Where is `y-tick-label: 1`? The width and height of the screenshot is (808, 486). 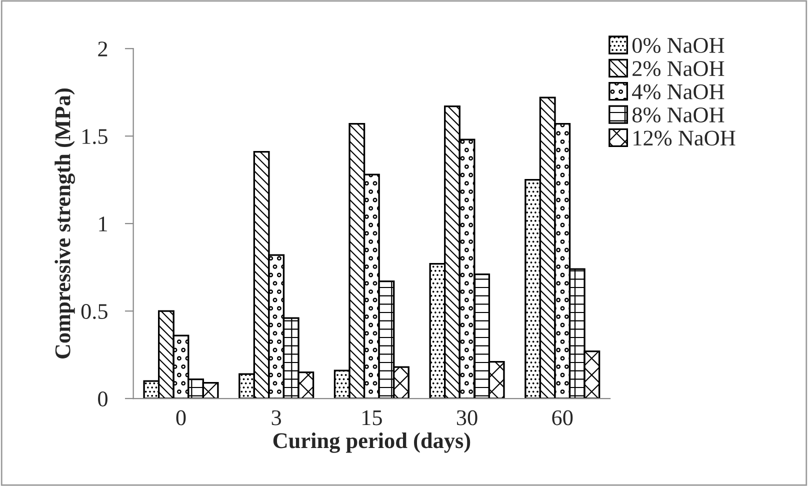
y-tick-label: 1 is located at coordinates (103, 224).